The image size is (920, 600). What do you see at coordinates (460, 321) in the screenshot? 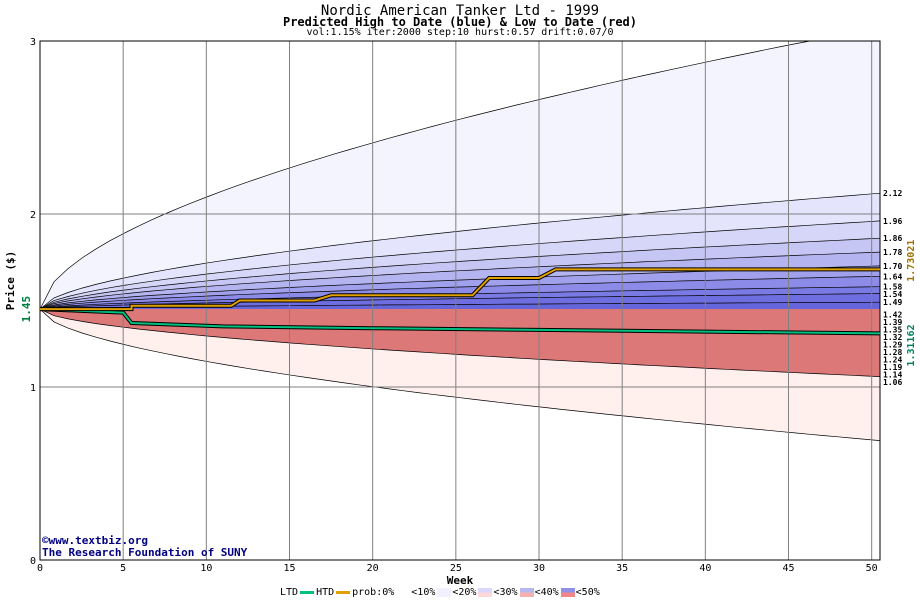
I see `ltd-line` at bounding box center [460, 321].